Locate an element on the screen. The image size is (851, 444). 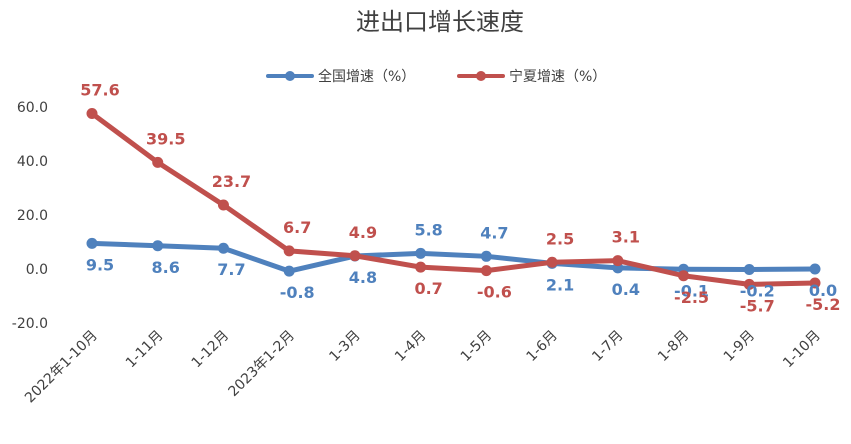
data-label: 7.7 is located at coordinates (231, 269).